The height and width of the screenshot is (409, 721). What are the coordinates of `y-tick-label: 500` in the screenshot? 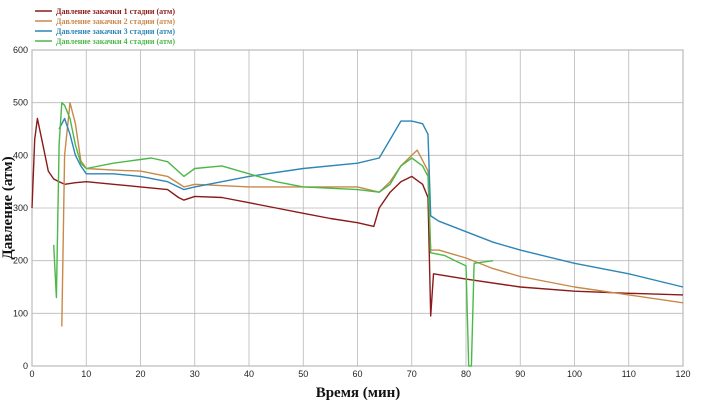 It's located at (20, 103).